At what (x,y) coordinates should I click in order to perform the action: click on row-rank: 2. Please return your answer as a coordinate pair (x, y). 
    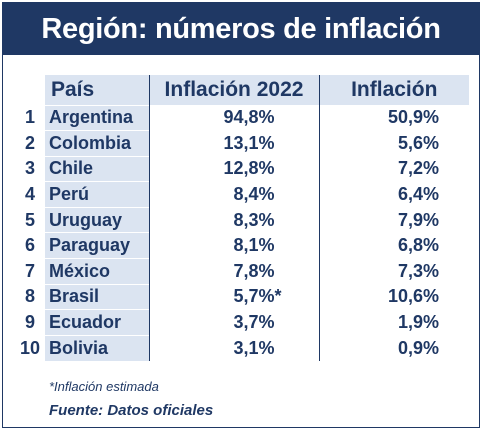
    Looking at the image, I should click on (30, 143).